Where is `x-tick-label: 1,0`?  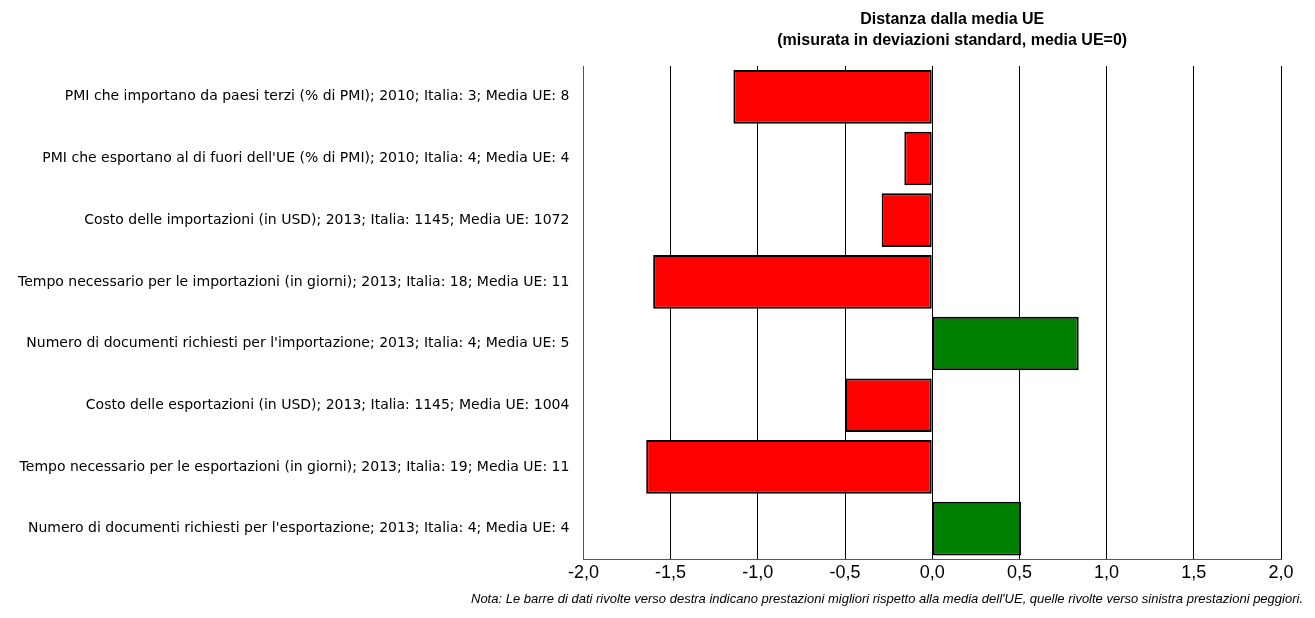 x-tick-label: 1,0 is located at coordinates (1107, 572).